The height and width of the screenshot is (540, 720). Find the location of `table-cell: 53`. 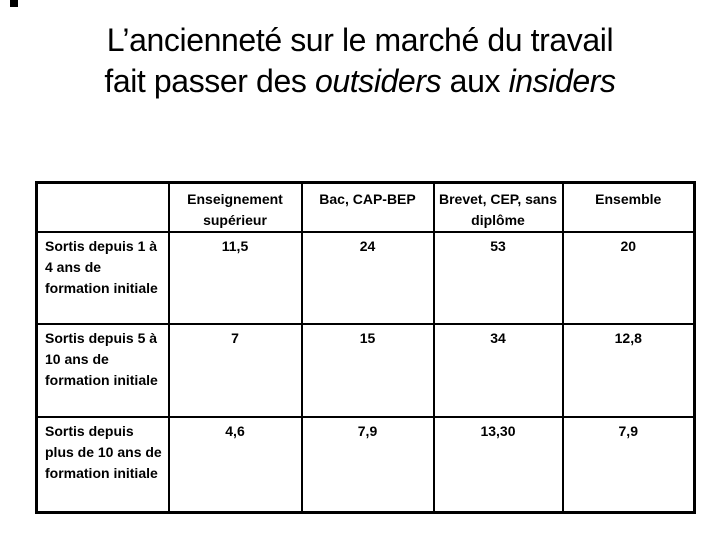

table-cell: 53 is located at coordinates (498, 278).